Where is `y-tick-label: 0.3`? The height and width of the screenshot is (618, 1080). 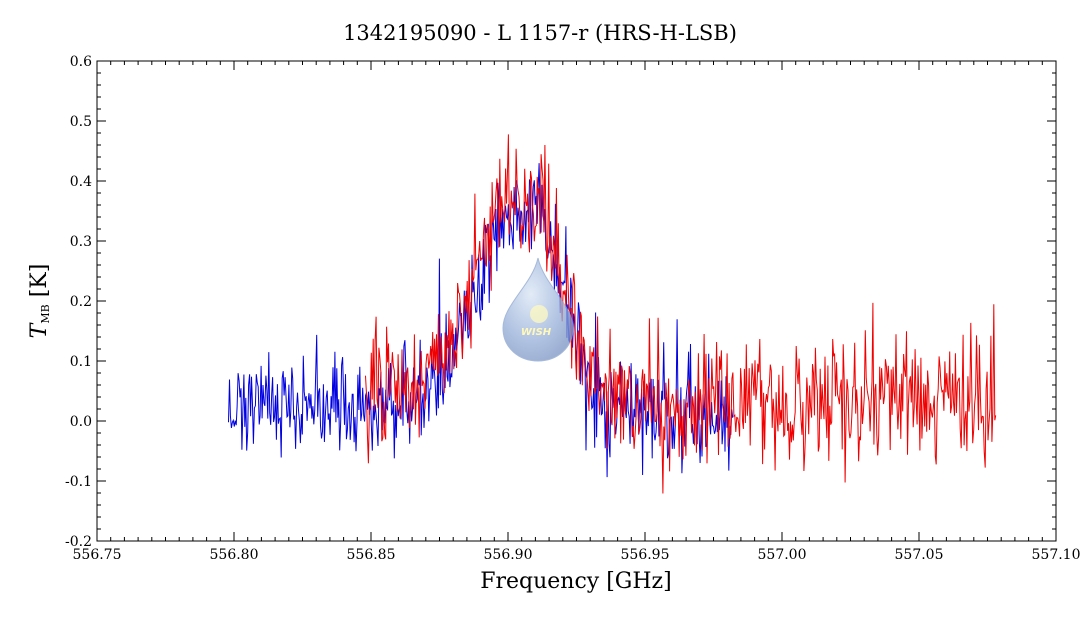 y-tick-label: 0.3 is located at coordinates (81, 242).